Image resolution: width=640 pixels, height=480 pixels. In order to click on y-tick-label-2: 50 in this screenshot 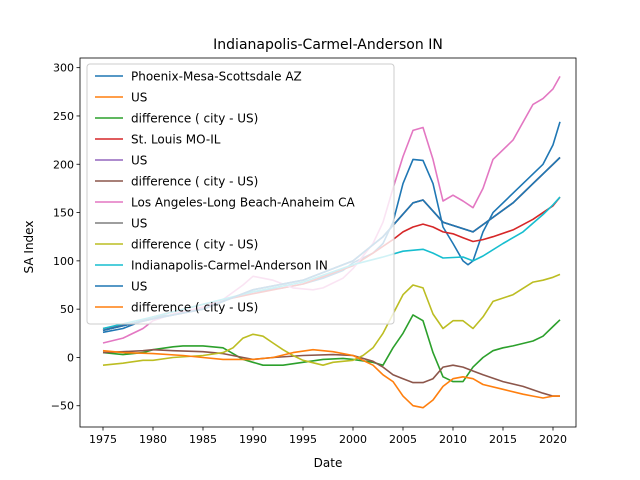, I will do `click(67, 309)`.